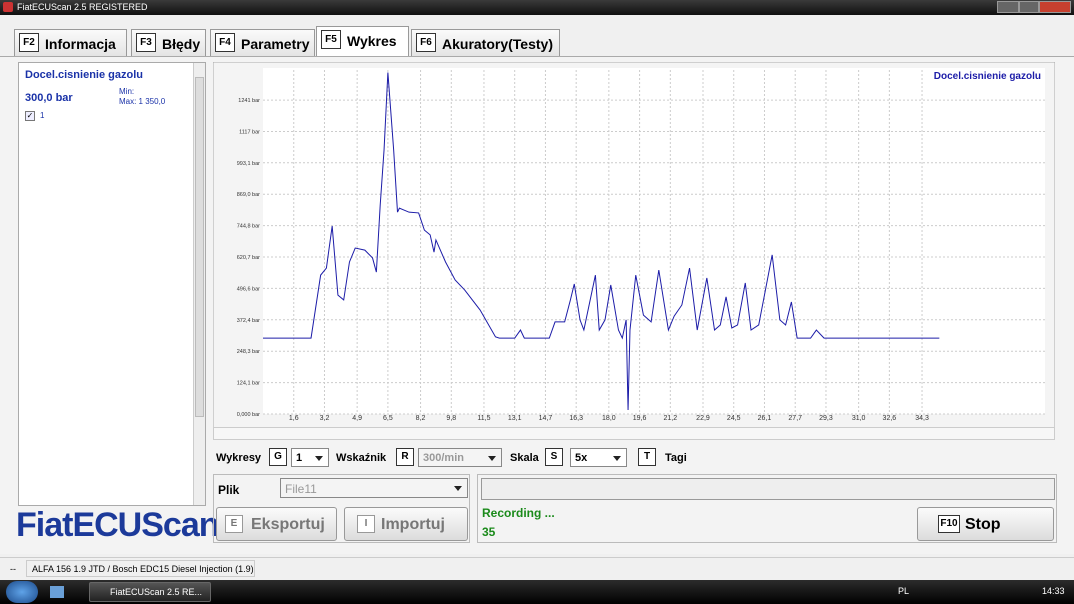 The height and width of the screenshot is (604, 1074). Describe the element at coordinates (49, 98) in the screenshot. I see `signal-value: 300,0 bar` at that location.